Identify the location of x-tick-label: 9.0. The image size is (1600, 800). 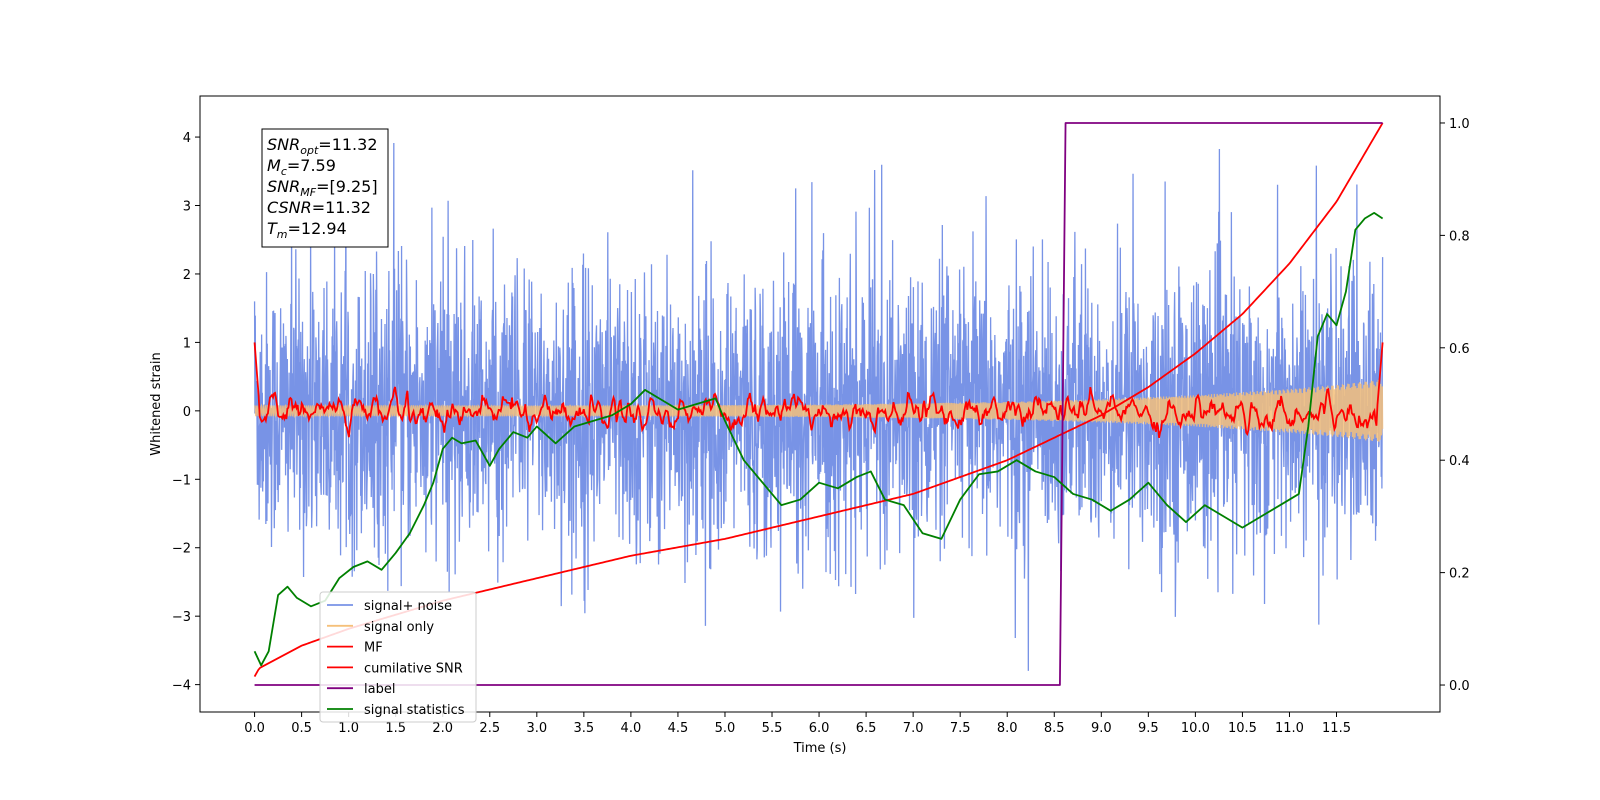
(1101, 728).